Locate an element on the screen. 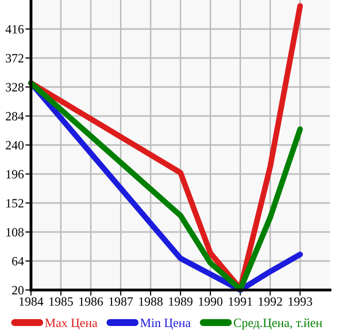 This screenshot has height=335, width=345. legend-label: Max Цена is located at coordinates (71, 324).